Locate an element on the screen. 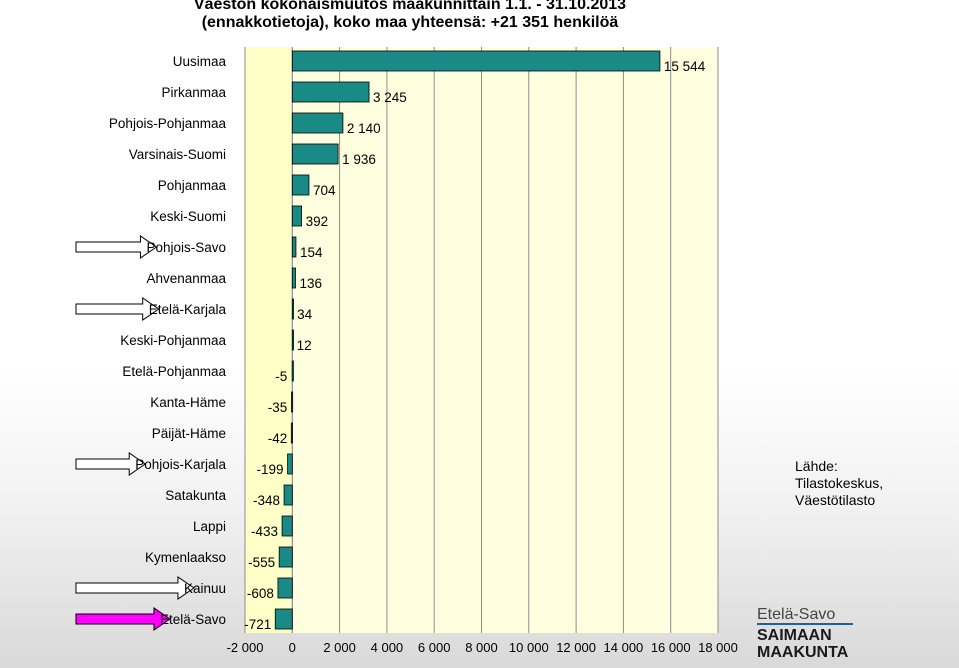 This screenshot has height=668, width=959. bar-kanta-häme is located at coordinates (292, 402).